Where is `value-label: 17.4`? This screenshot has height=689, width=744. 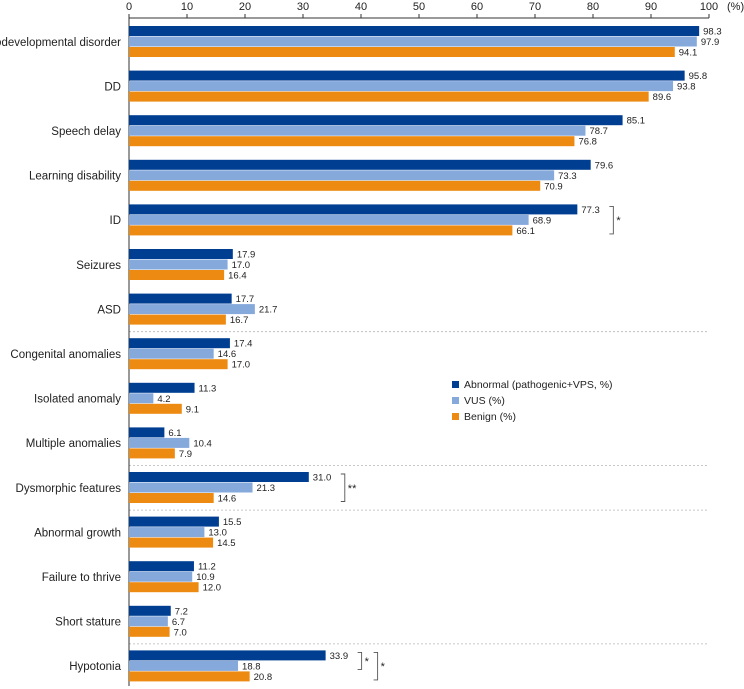 value-label: 17.4 is located at coordinates (243, 344).